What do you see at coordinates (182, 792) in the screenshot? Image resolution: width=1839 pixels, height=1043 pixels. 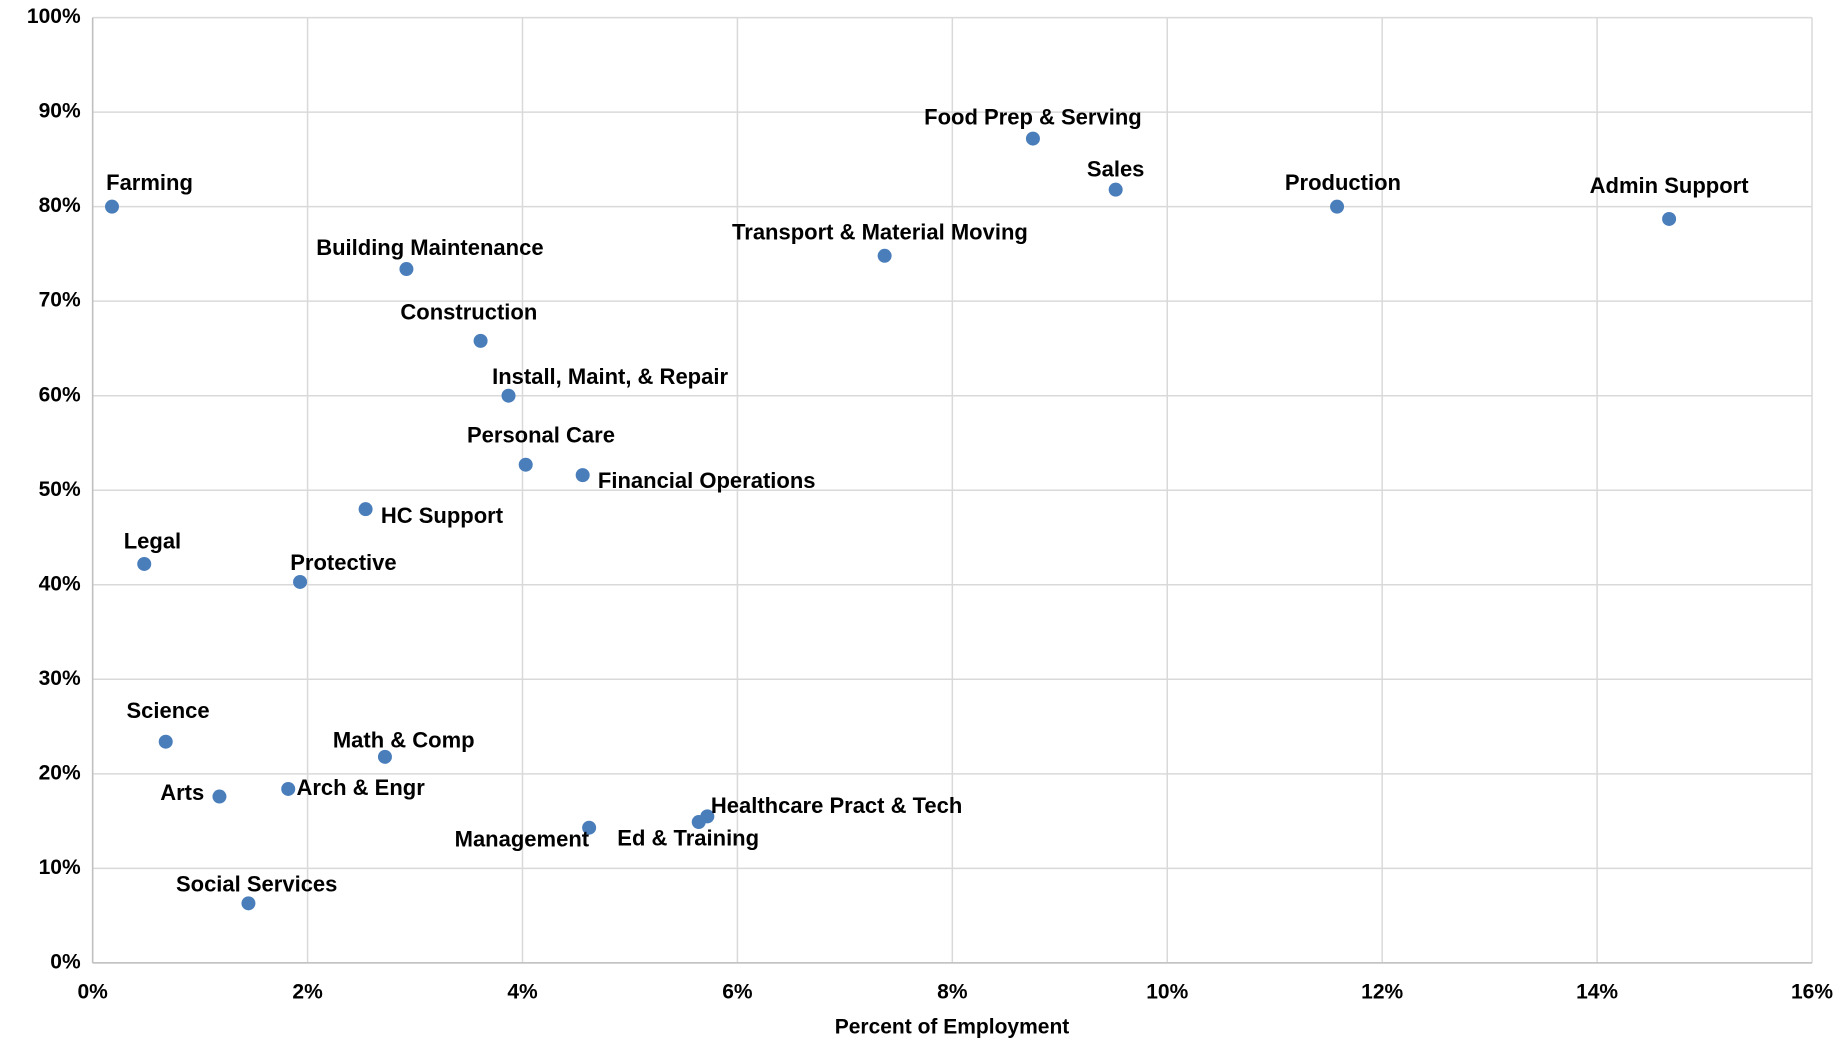 I see `point-label: Arts` at bounding box center [182, 792].